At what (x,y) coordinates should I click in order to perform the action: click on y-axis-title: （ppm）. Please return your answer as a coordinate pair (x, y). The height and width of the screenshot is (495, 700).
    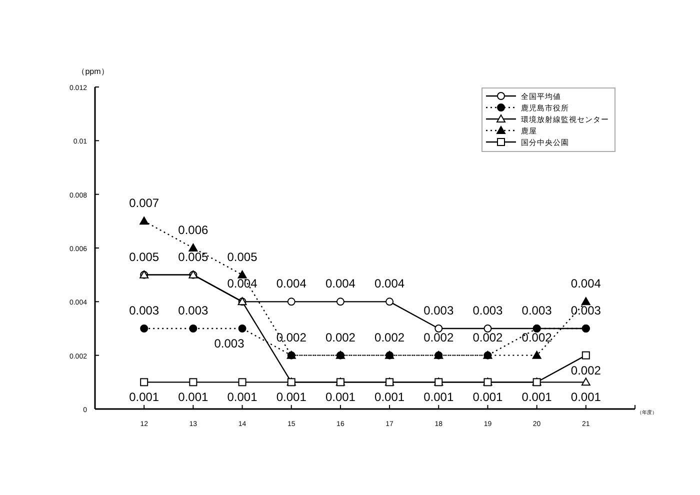
    Looking at the image, I should click on (93, 71).